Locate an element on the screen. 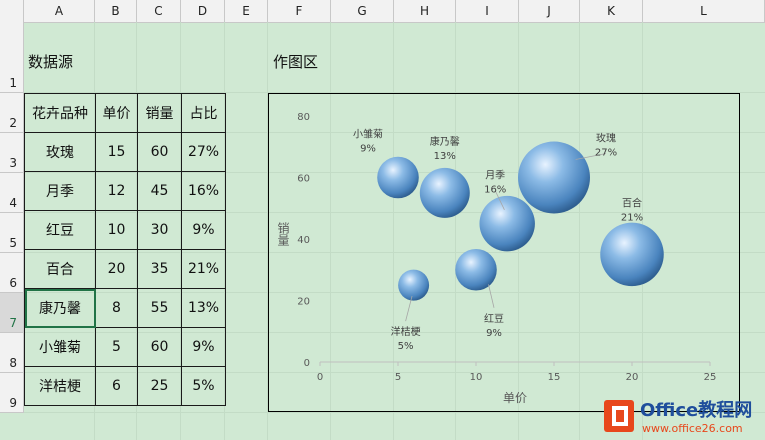  row-header-9: 9 is located at coordinates (12, 393).